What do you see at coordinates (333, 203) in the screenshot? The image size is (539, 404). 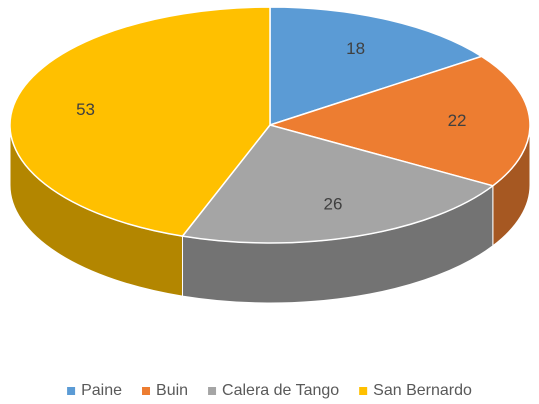 I see `data-label: 26` at bounding box center [333, 203].